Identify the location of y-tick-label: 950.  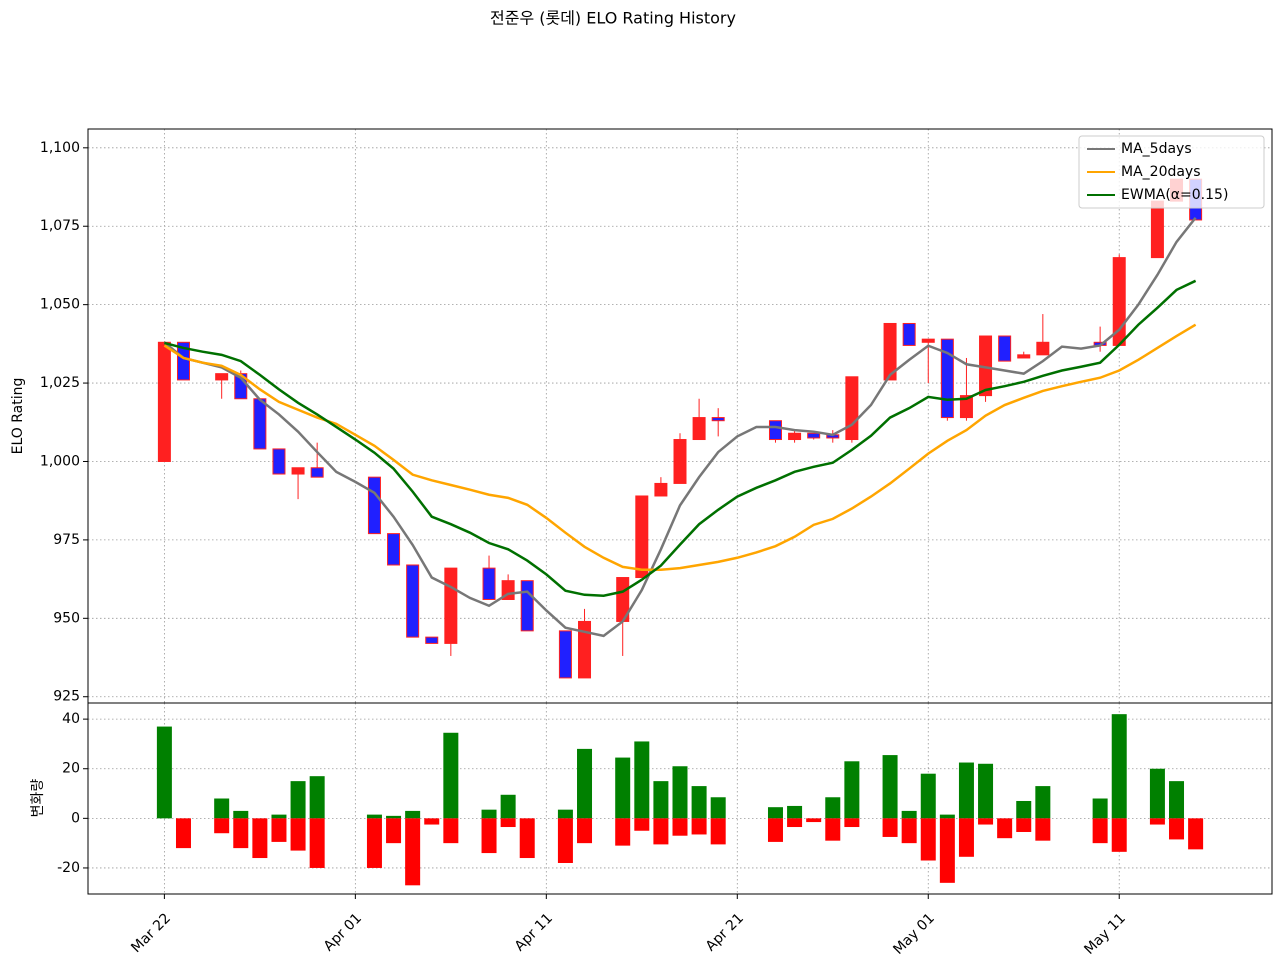
(66, 618).